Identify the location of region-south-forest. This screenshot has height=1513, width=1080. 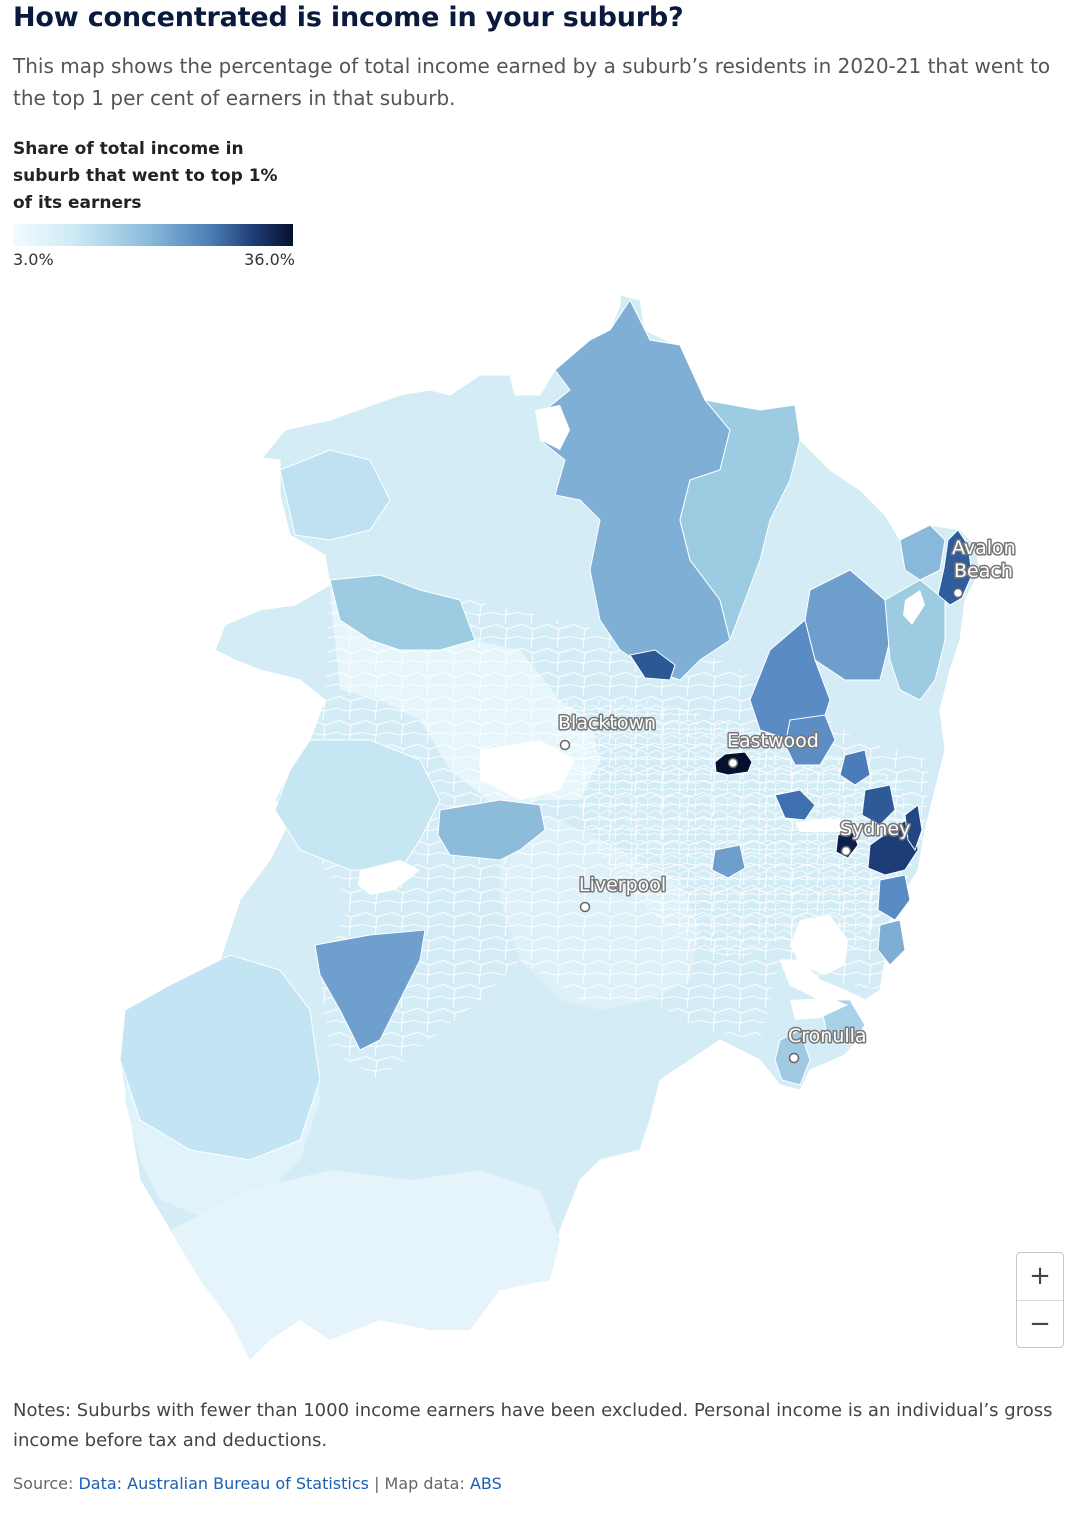
(365, 1265).